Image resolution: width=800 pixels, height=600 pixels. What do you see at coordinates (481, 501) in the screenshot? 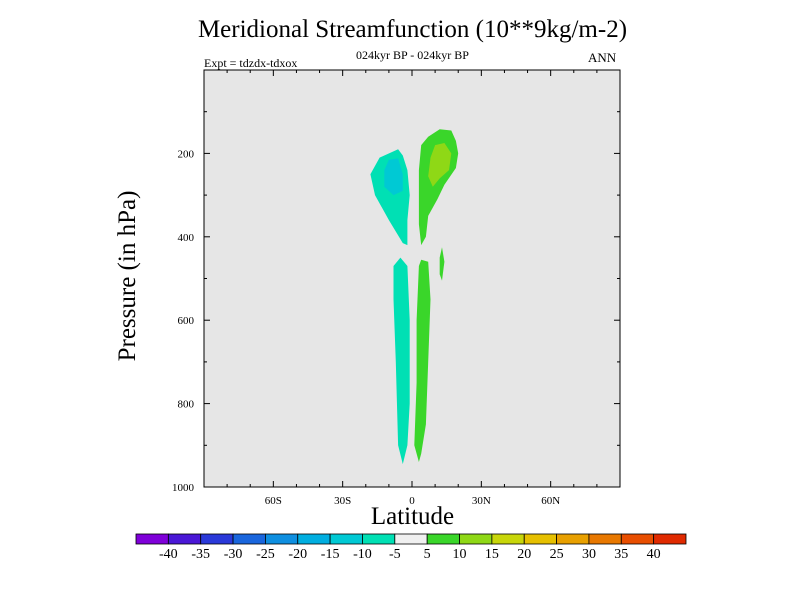
I see `x-tick-label: 30N` at bounding box center [481, 501].